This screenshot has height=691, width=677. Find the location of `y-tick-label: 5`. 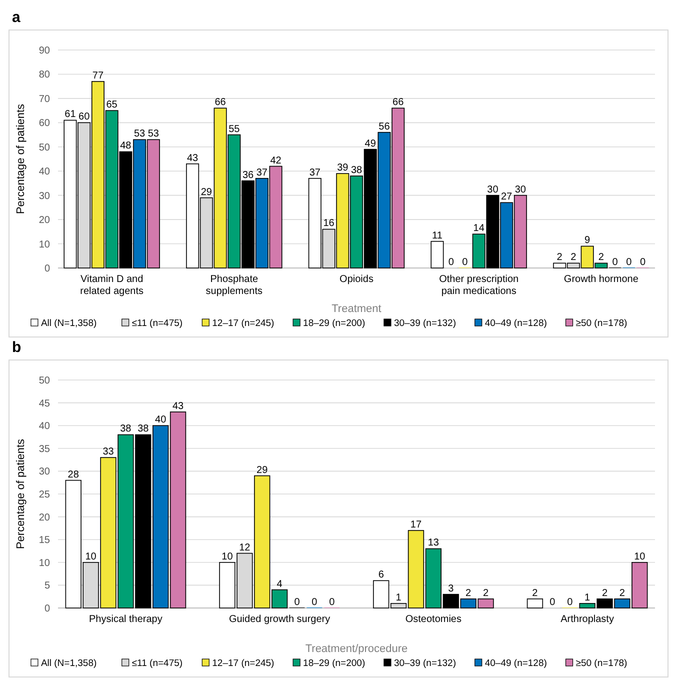

y-tick-label: 5 is located at coordinates (47, 586).